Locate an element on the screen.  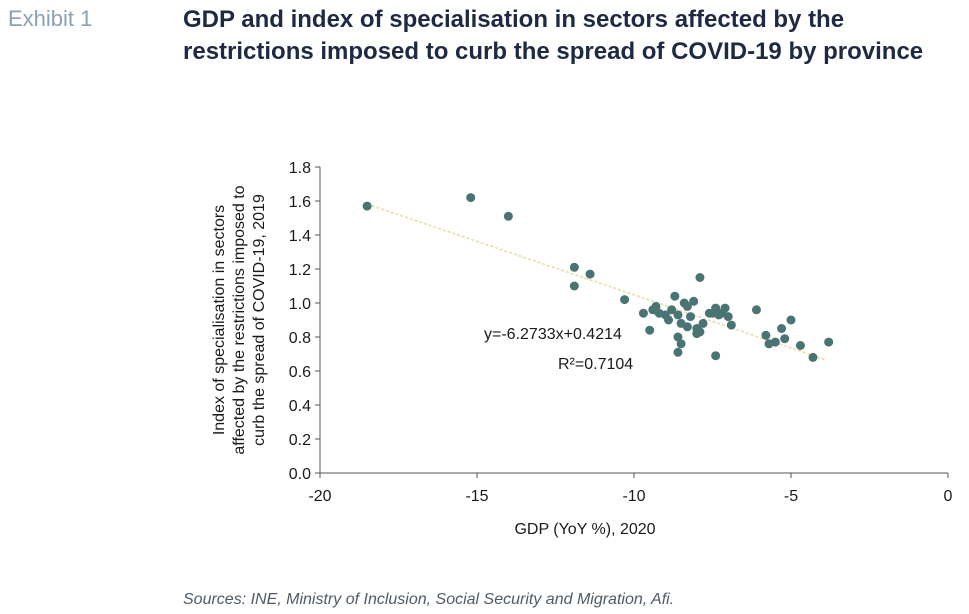
y-axis-label-line-3: curb the spread of COVID-19, 2019 is located at coordinates (259, 320).